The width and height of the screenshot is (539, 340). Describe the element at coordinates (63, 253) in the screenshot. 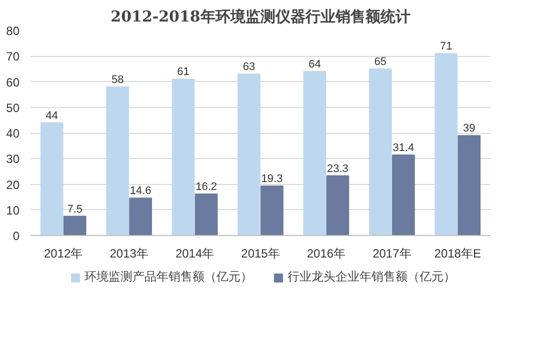

I see `x-tick-label: 2012年` at that location.